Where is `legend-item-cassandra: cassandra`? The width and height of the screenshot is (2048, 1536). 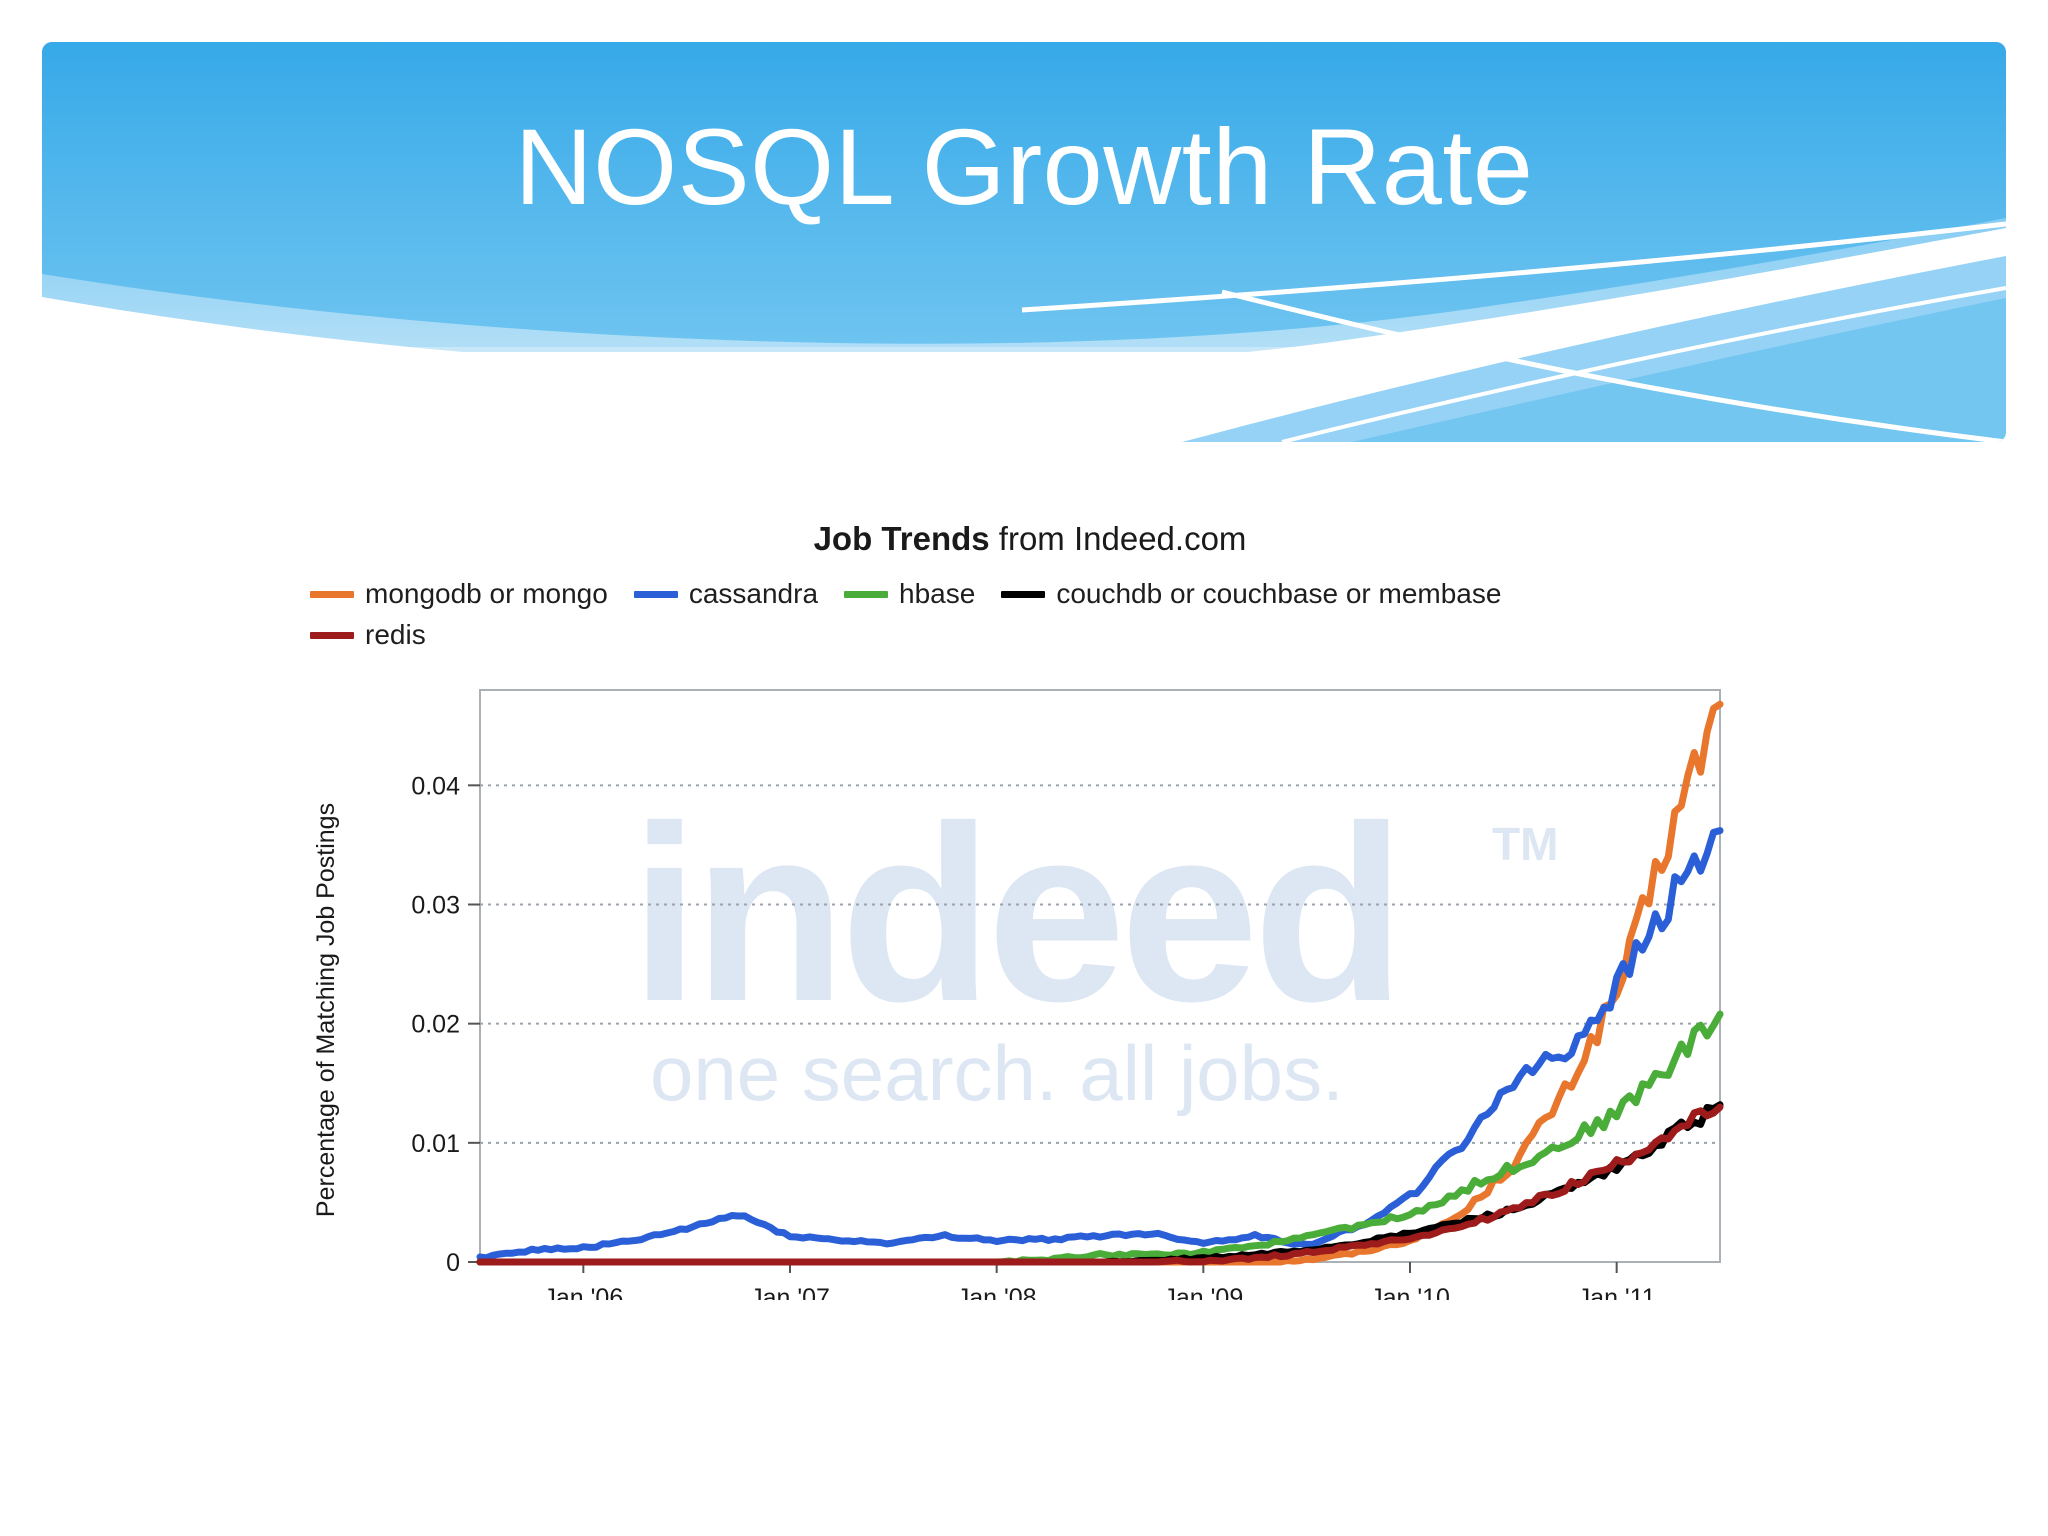
legend-item-cassandra: cassandra is located at coordinates (726, 594).